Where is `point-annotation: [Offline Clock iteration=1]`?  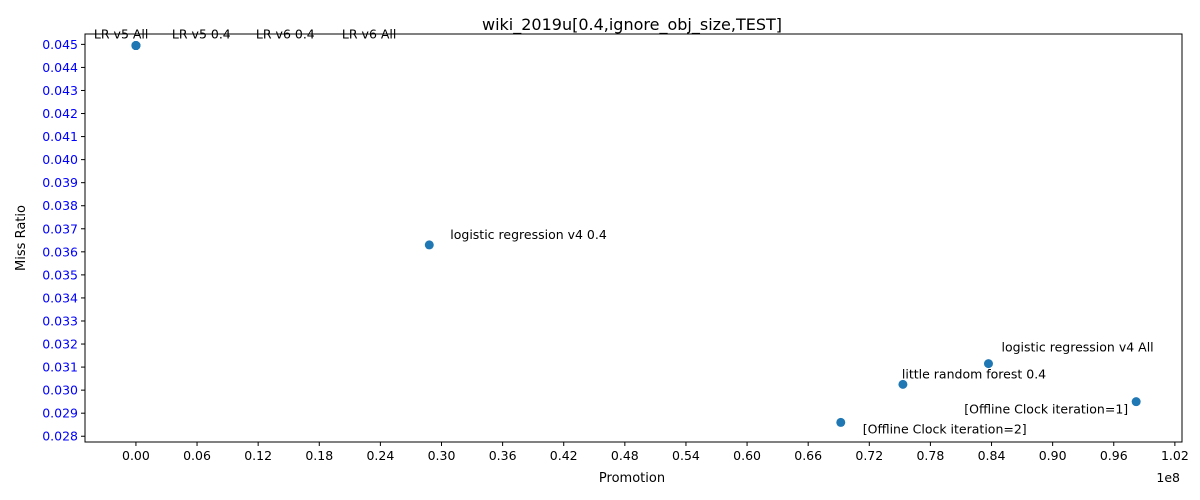 point-annotation: [Offline Clock iteration=1] is located at coordinates (1046, 409).